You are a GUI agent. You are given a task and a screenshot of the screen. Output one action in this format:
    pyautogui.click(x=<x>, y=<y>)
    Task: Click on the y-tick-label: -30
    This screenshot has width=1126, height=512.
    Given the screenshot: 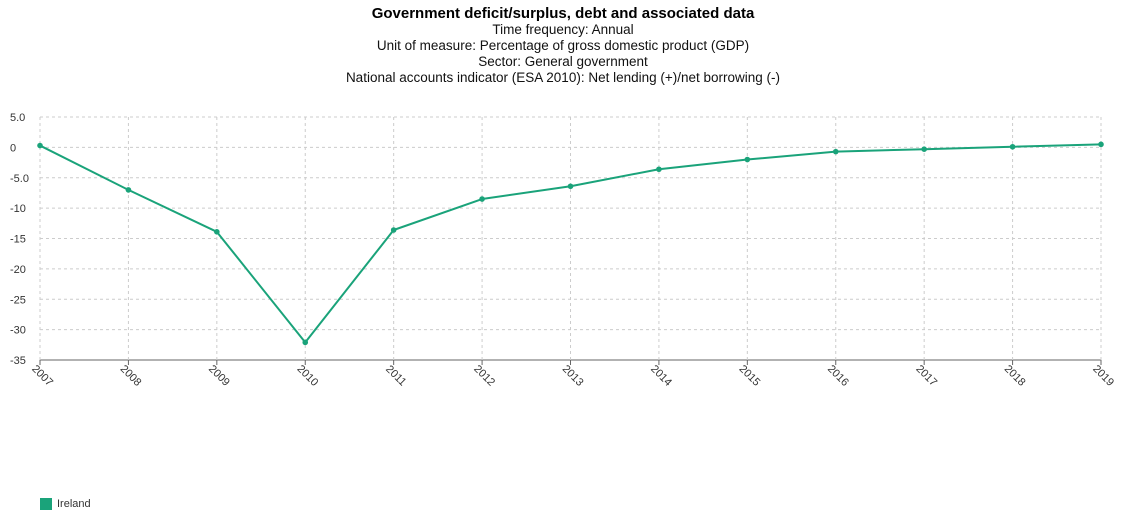 What is the action you would take?
    pyautogui.click(x=18, y=331)
    